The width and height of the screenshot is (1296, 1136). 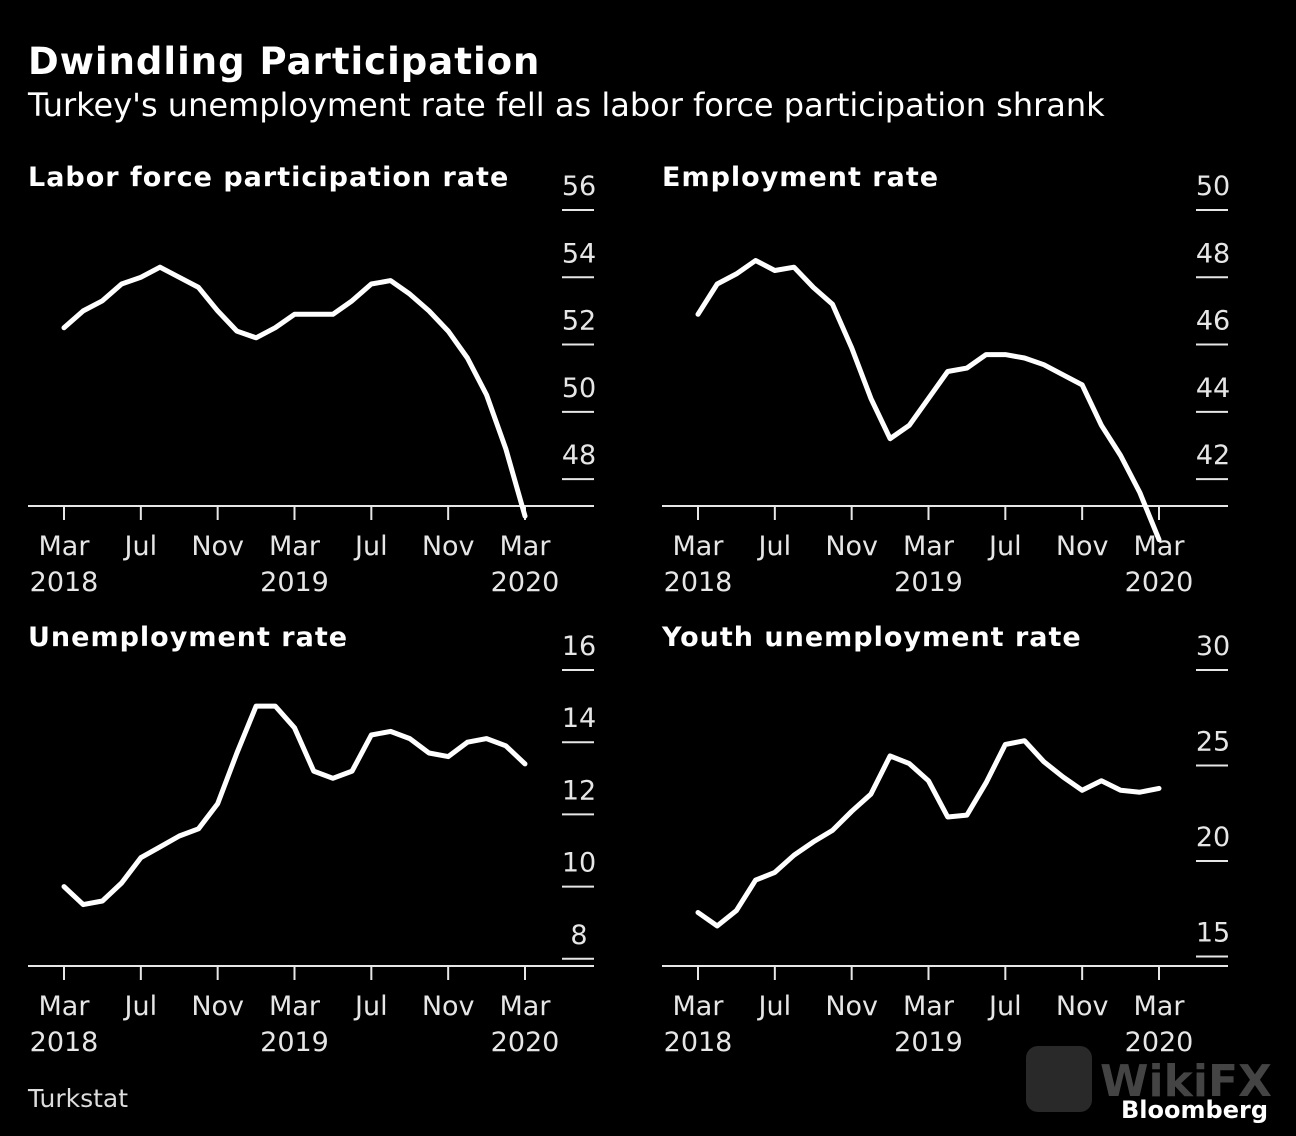 What do you see at coordinates (284, 61) in the screenshot?
I see `chart-title: Dwindling Participation` at bounding box center [284, 61].